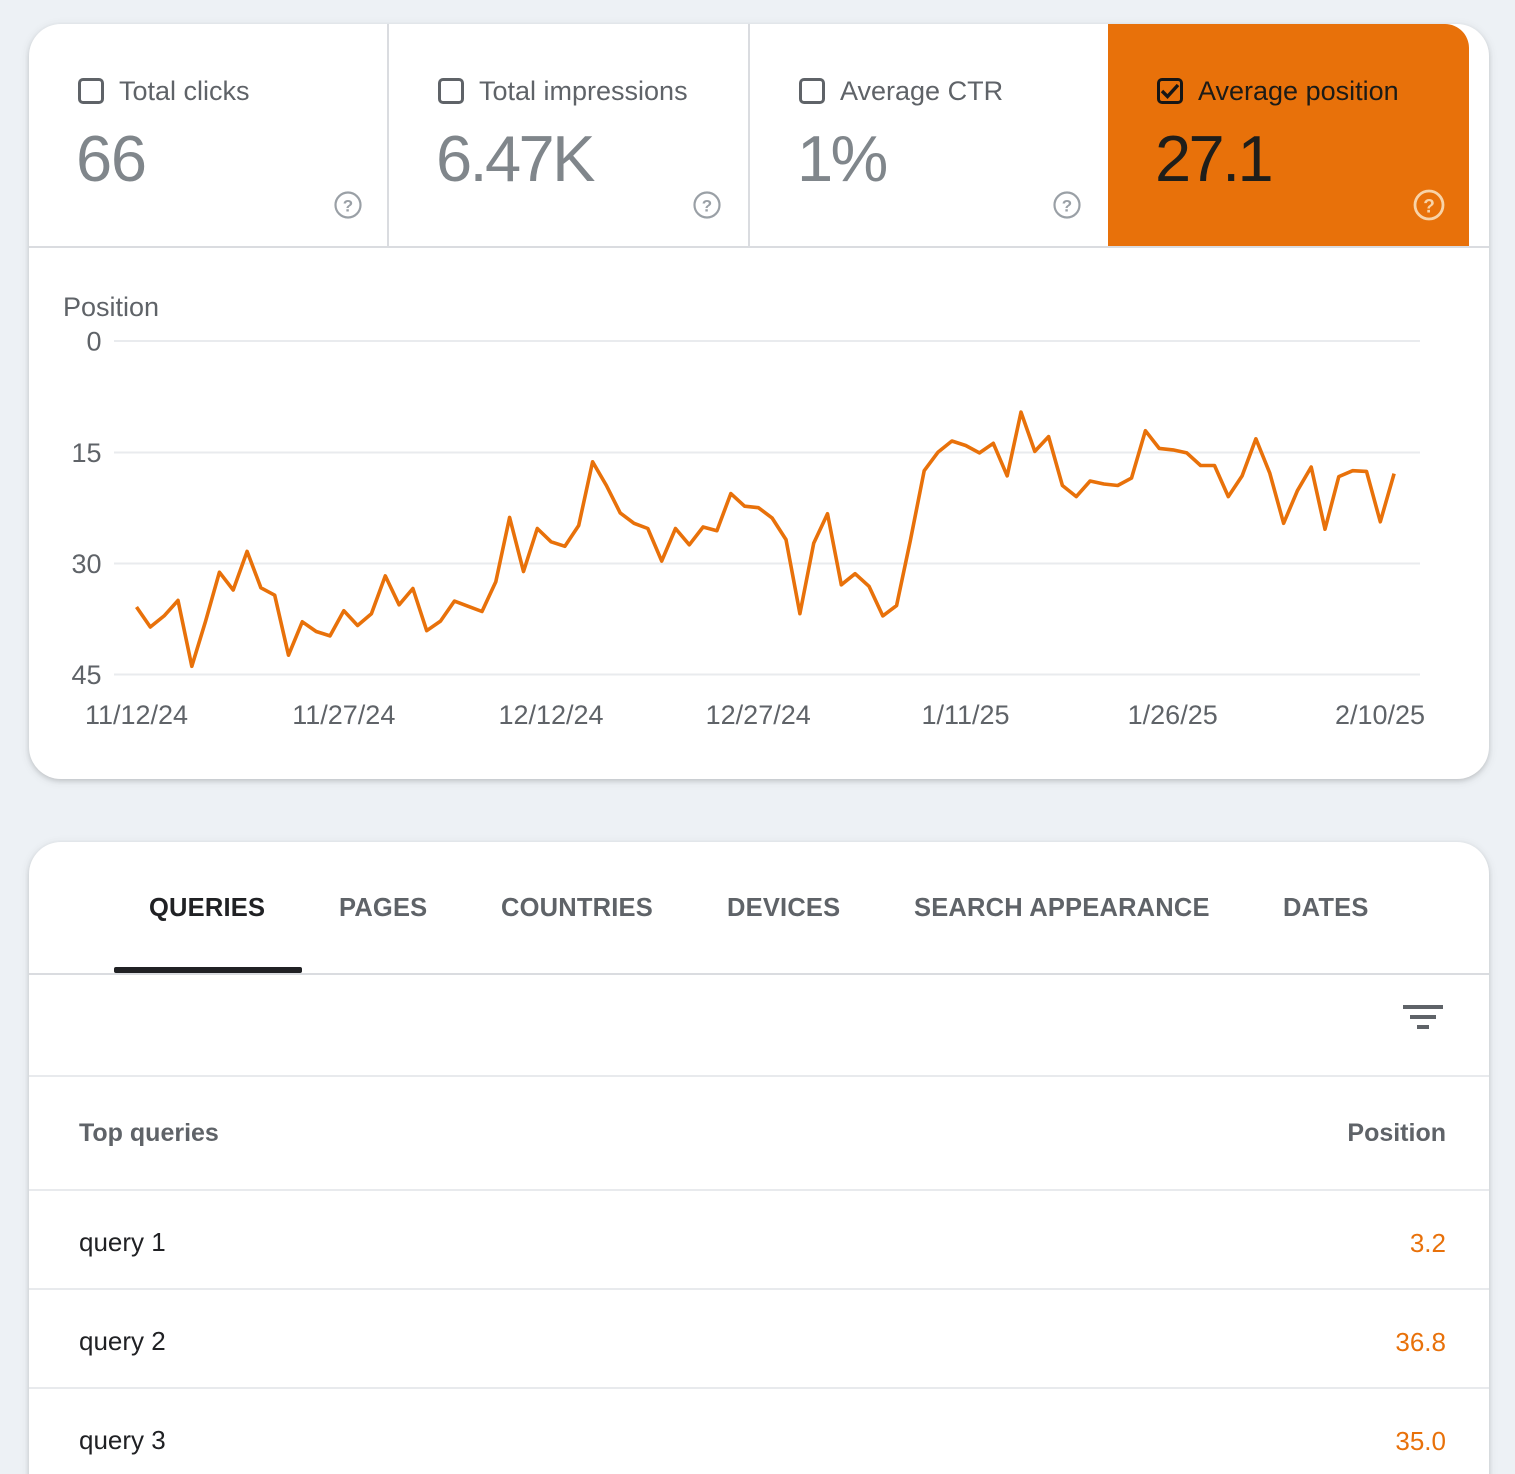 The width and height of the screenshot is (1515, 1474). Describe the element at coordinates (965, 715) in the screenshot. I see `svg-text: 1/11/25` at that location.